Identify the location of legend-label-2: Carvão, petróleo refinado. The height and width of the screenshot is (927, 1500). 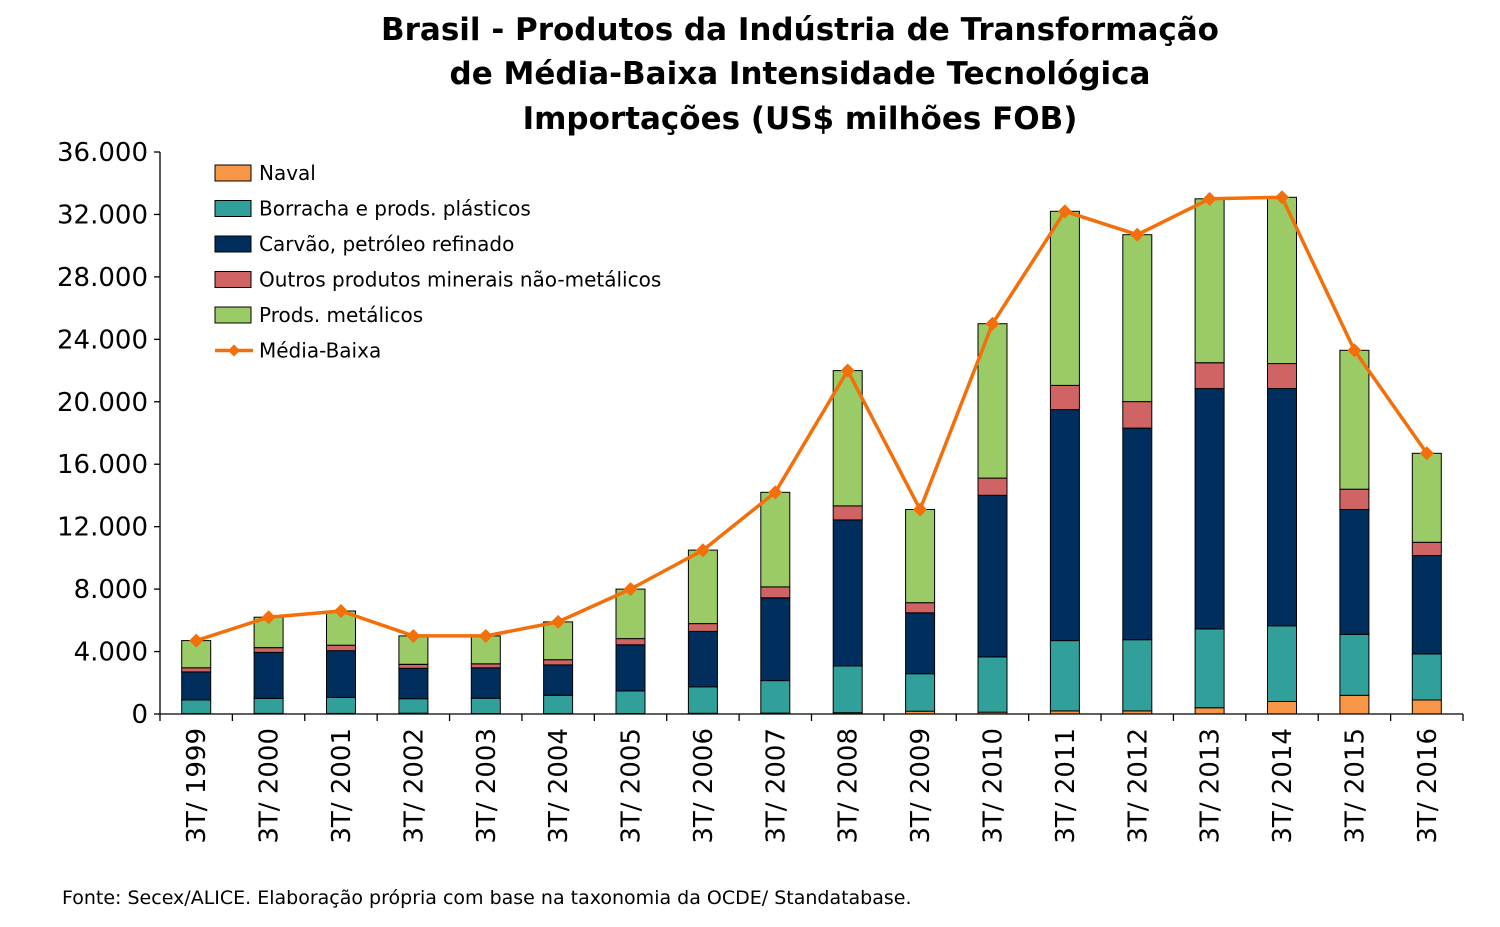
(386, 244).